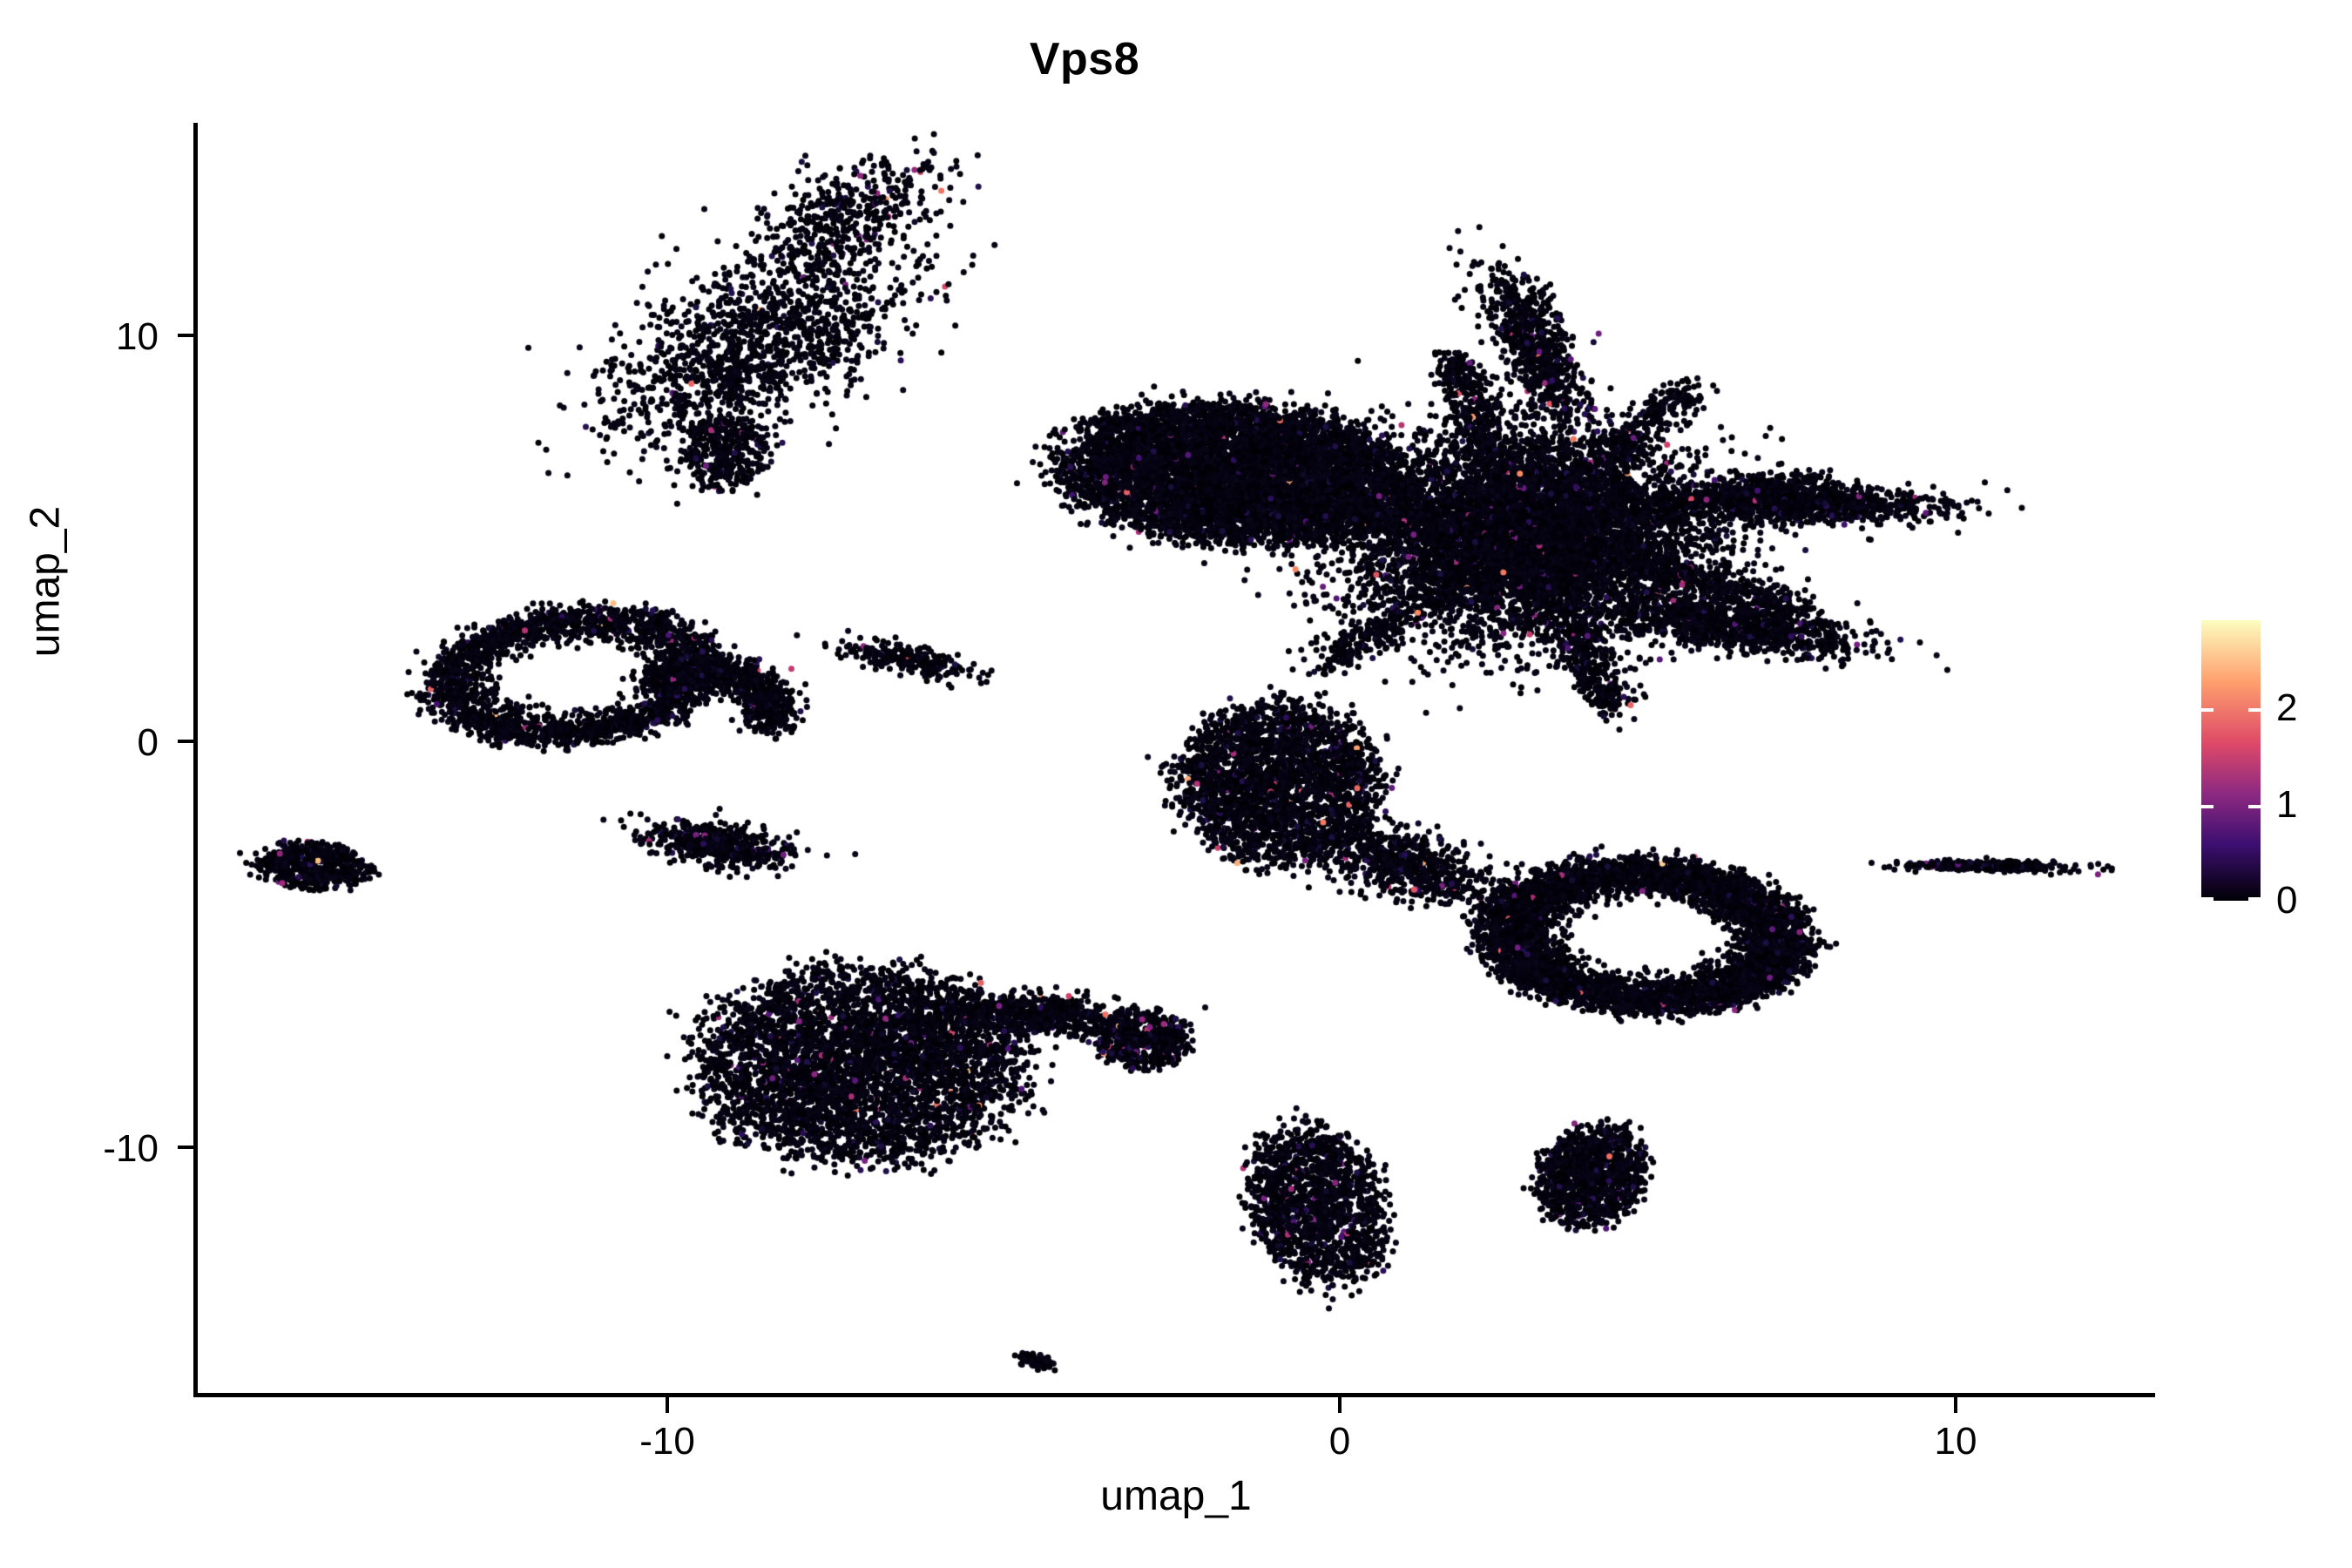 This screenshot has width=2352, height=1568. What do you see at coordinates (2254, 899) in the screenshot?
I see `colorbar-tick-0-right` at bounding box center [2254, 899].